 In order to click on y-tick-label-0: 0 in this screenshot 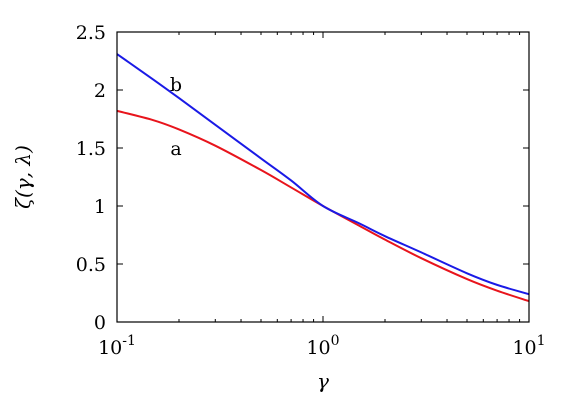, I will do `click(100, 323)`.